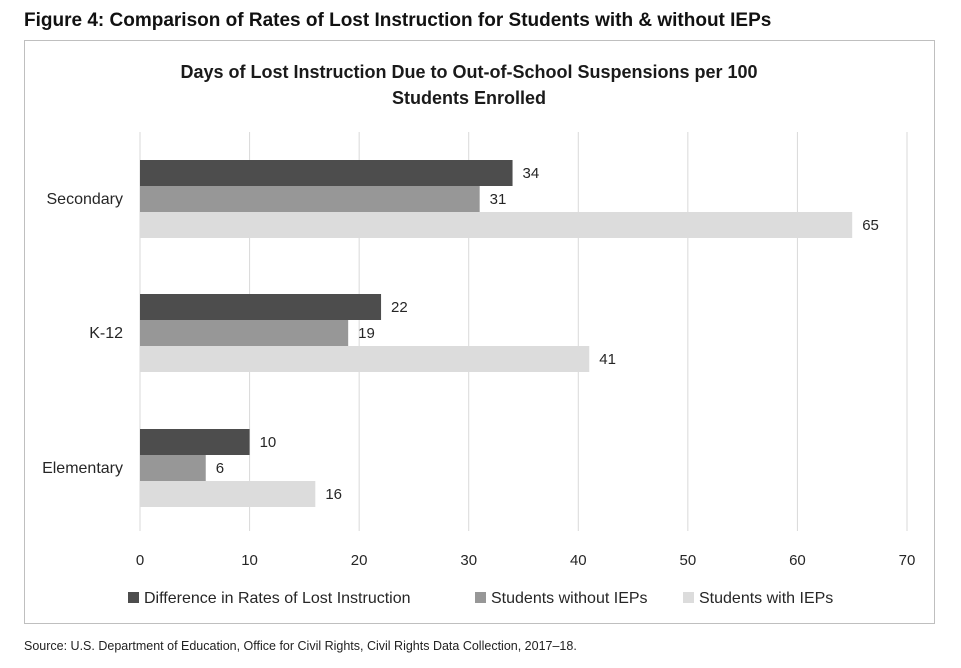 This screenshot has width=961, height=668. What do you see at coordinates (85, 199) in the screenshot?
I see `category-label: Secondary` at bounding box center [85, 199].